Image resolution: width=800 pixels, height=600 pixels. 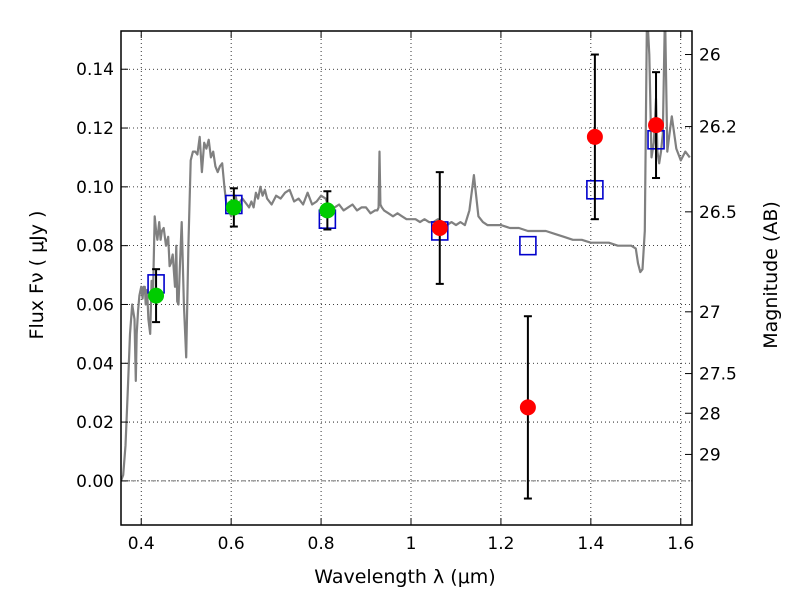 I want to click on mag-tick-label: 27, so click(x=710, y=313).